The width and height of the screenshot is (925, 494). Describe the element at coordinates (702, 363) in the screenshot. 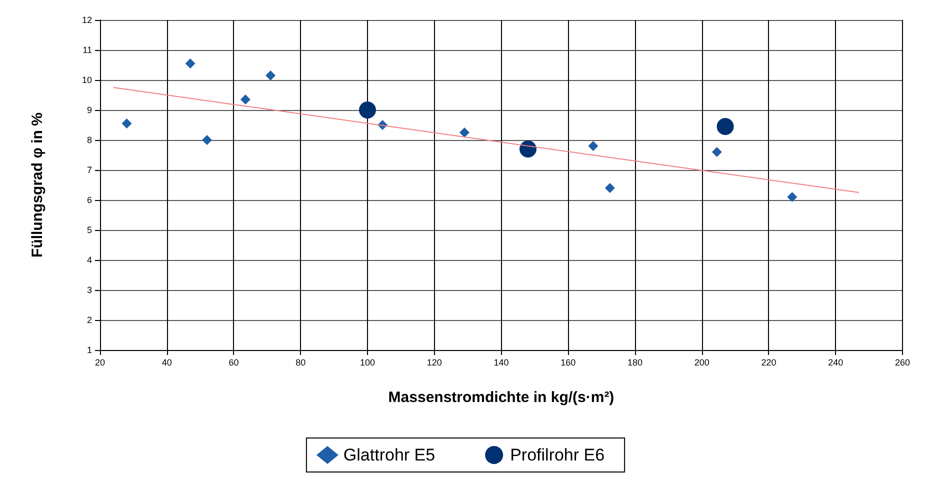

I see `x-tick-label: 200` at that location.